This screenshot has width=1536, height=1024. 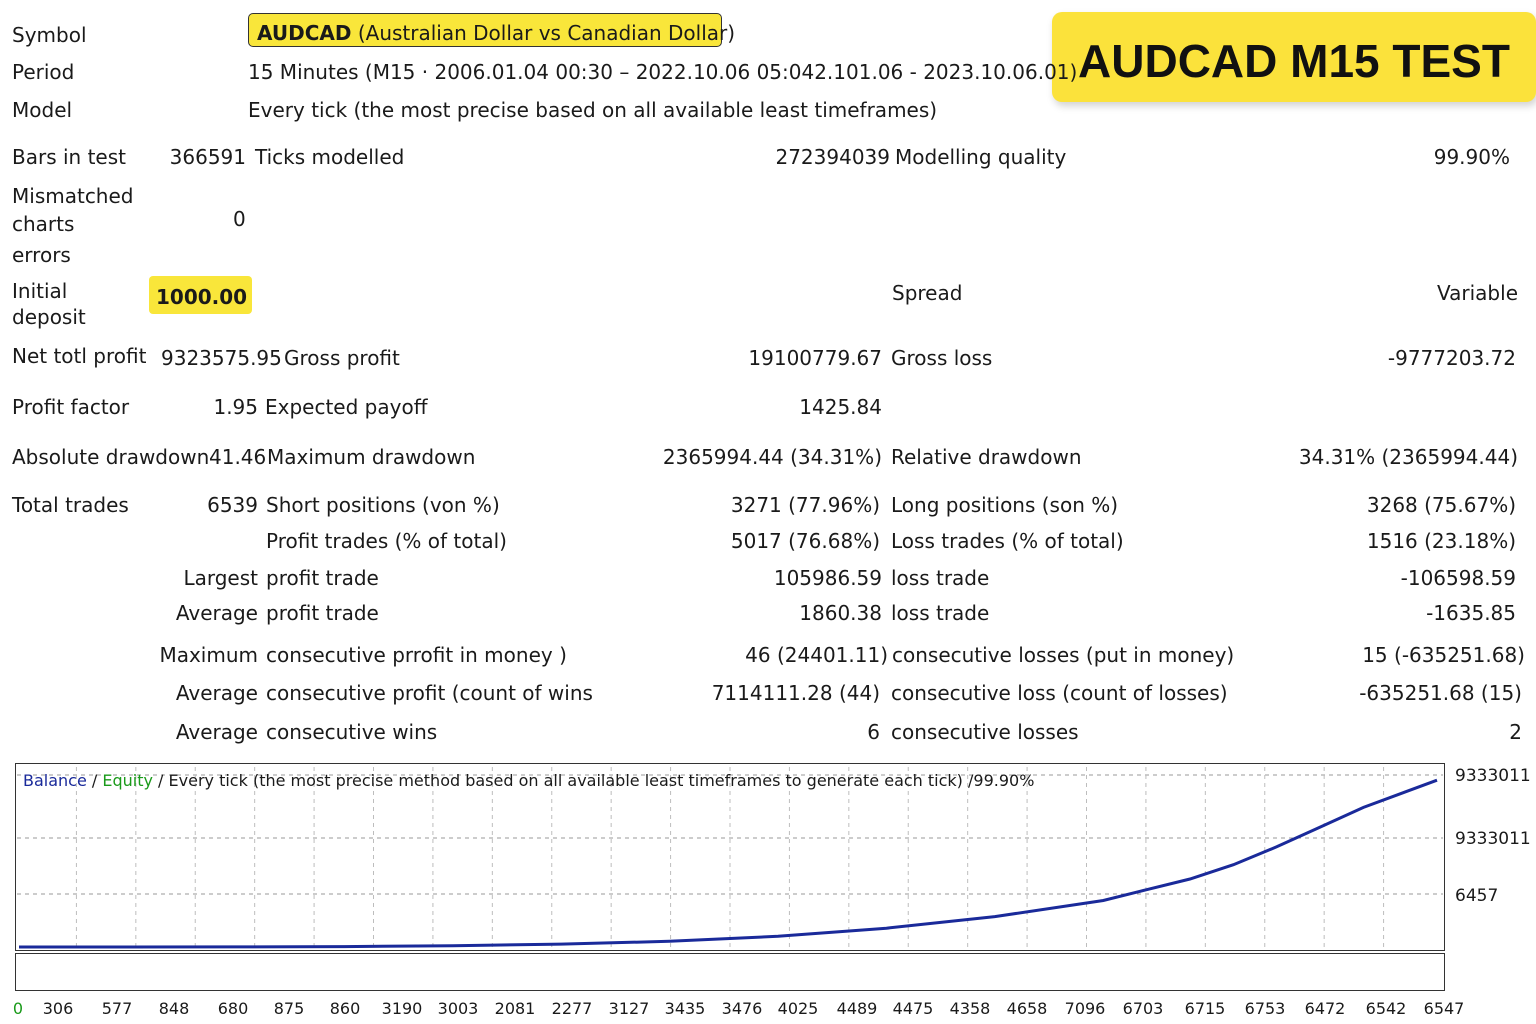 What do you see at coordinates (1059, 693) in the screenshot?
I see `avg-cons-loss-label: consecutive loss (count of losses)` at bounding box center [1059, 693].